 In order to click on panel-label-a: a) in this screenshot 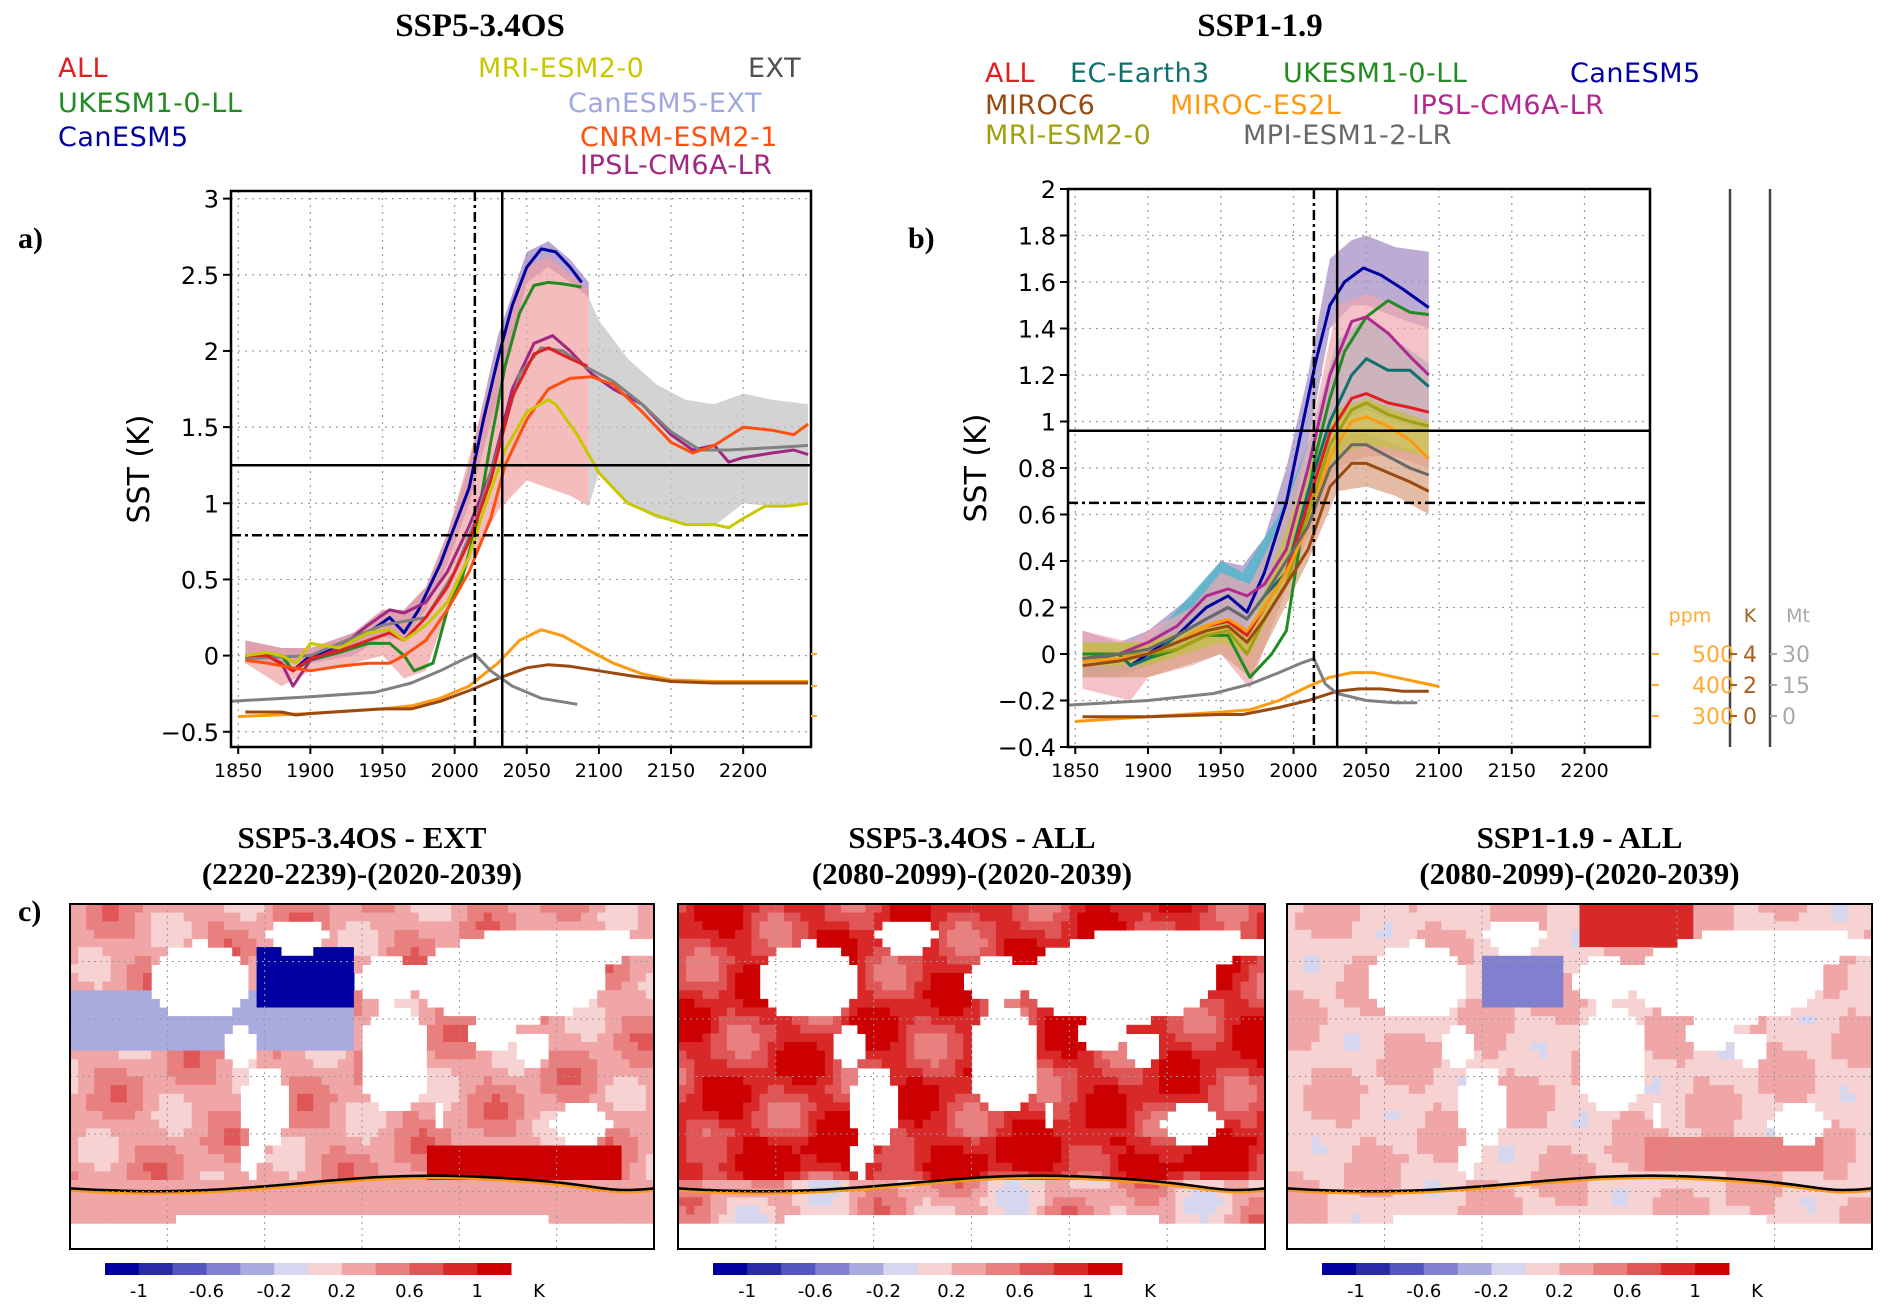, I will do `click(30, 238)`.